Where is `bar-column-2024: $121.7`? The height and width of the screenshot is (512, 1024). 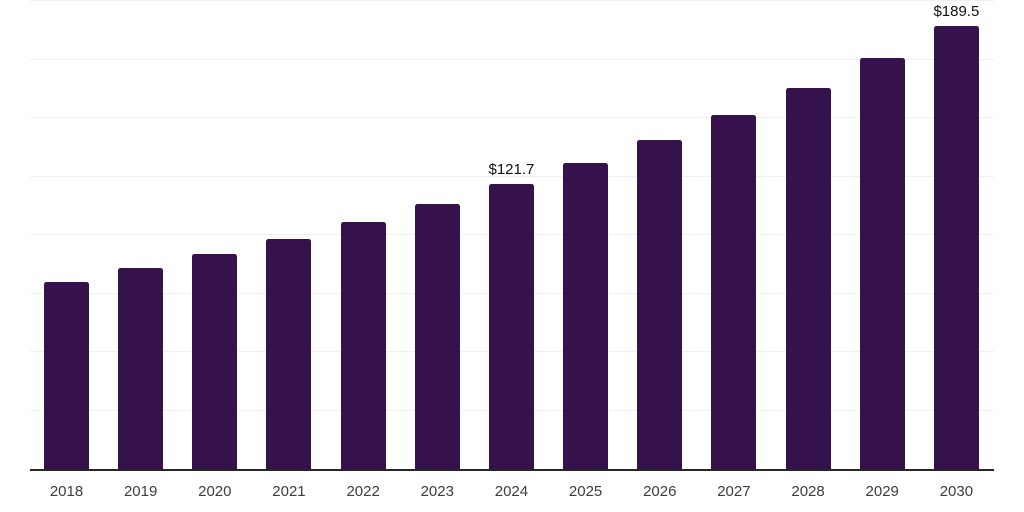 bar-column-2024: $121.7 is located at coordinates (511, 315).